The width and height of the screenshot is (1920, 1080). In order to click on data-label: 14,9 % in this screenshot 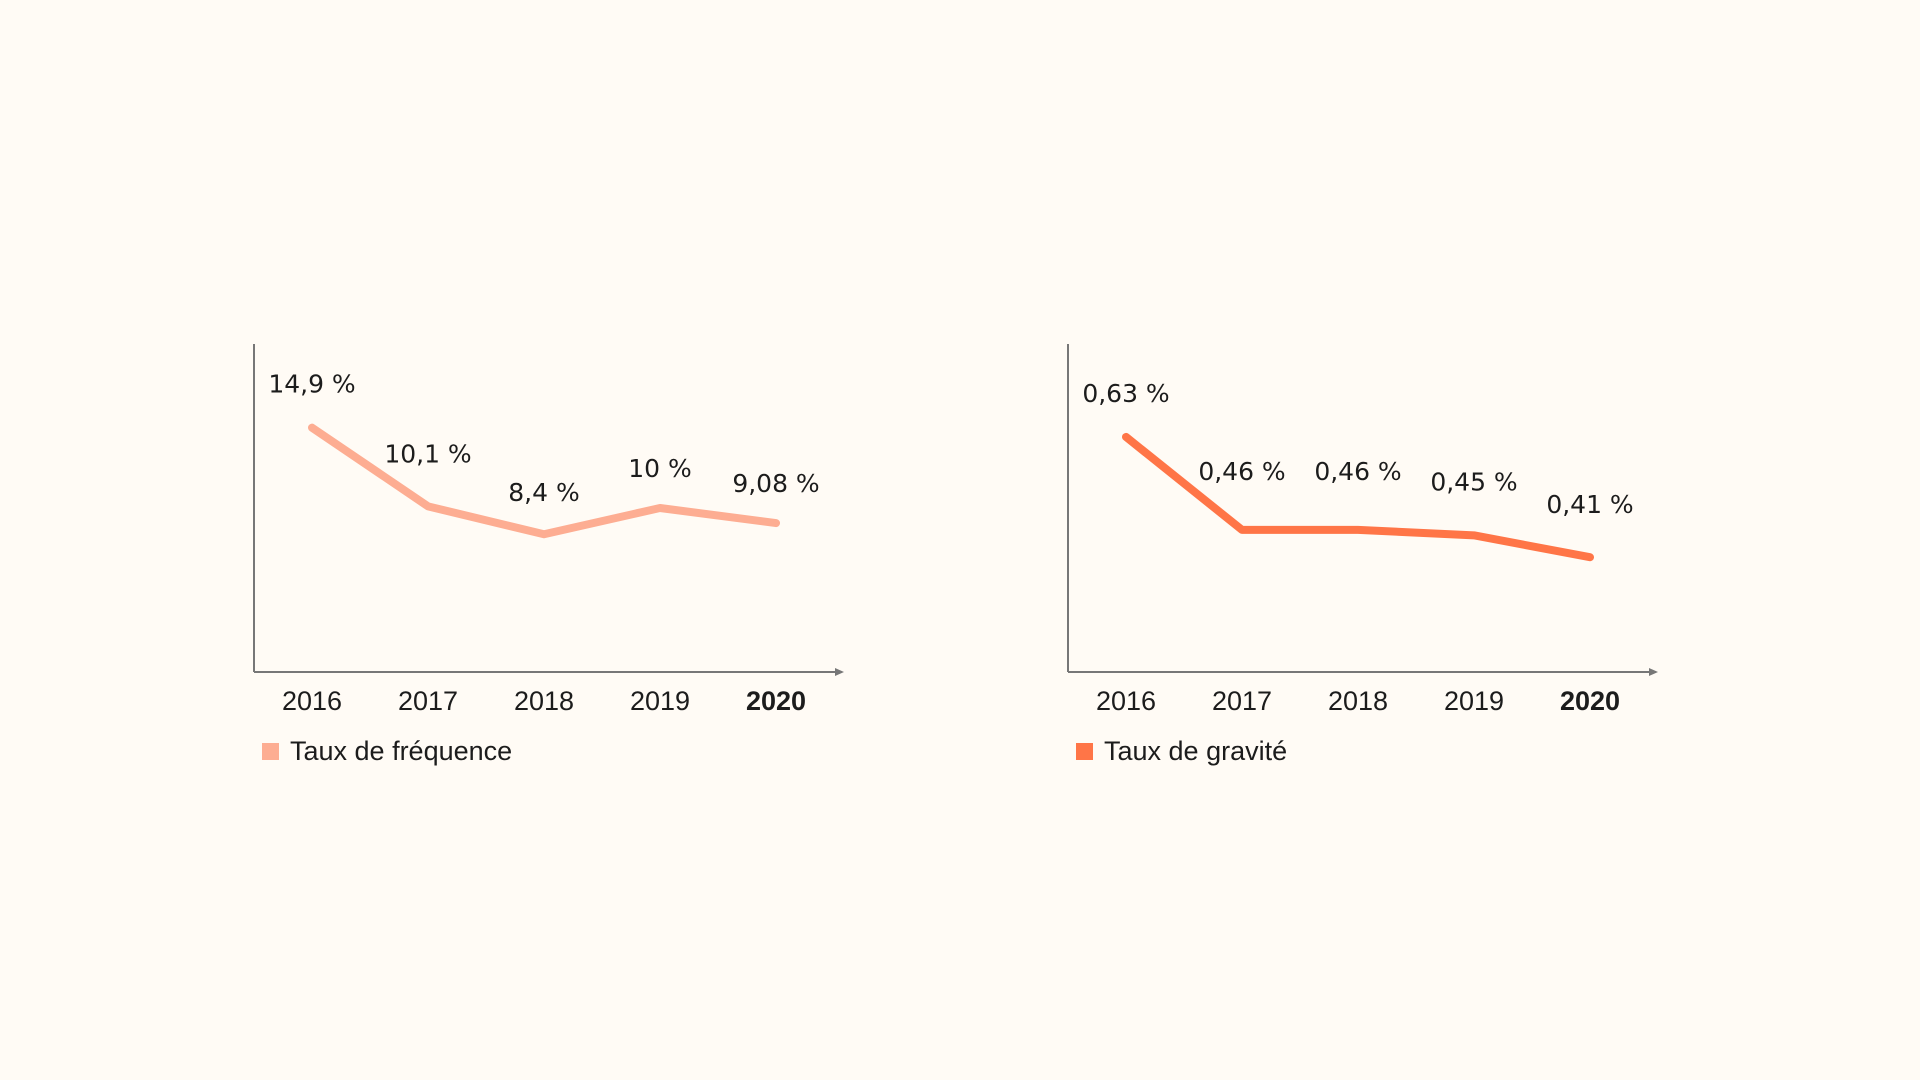, I will do `click(311, 384)`.